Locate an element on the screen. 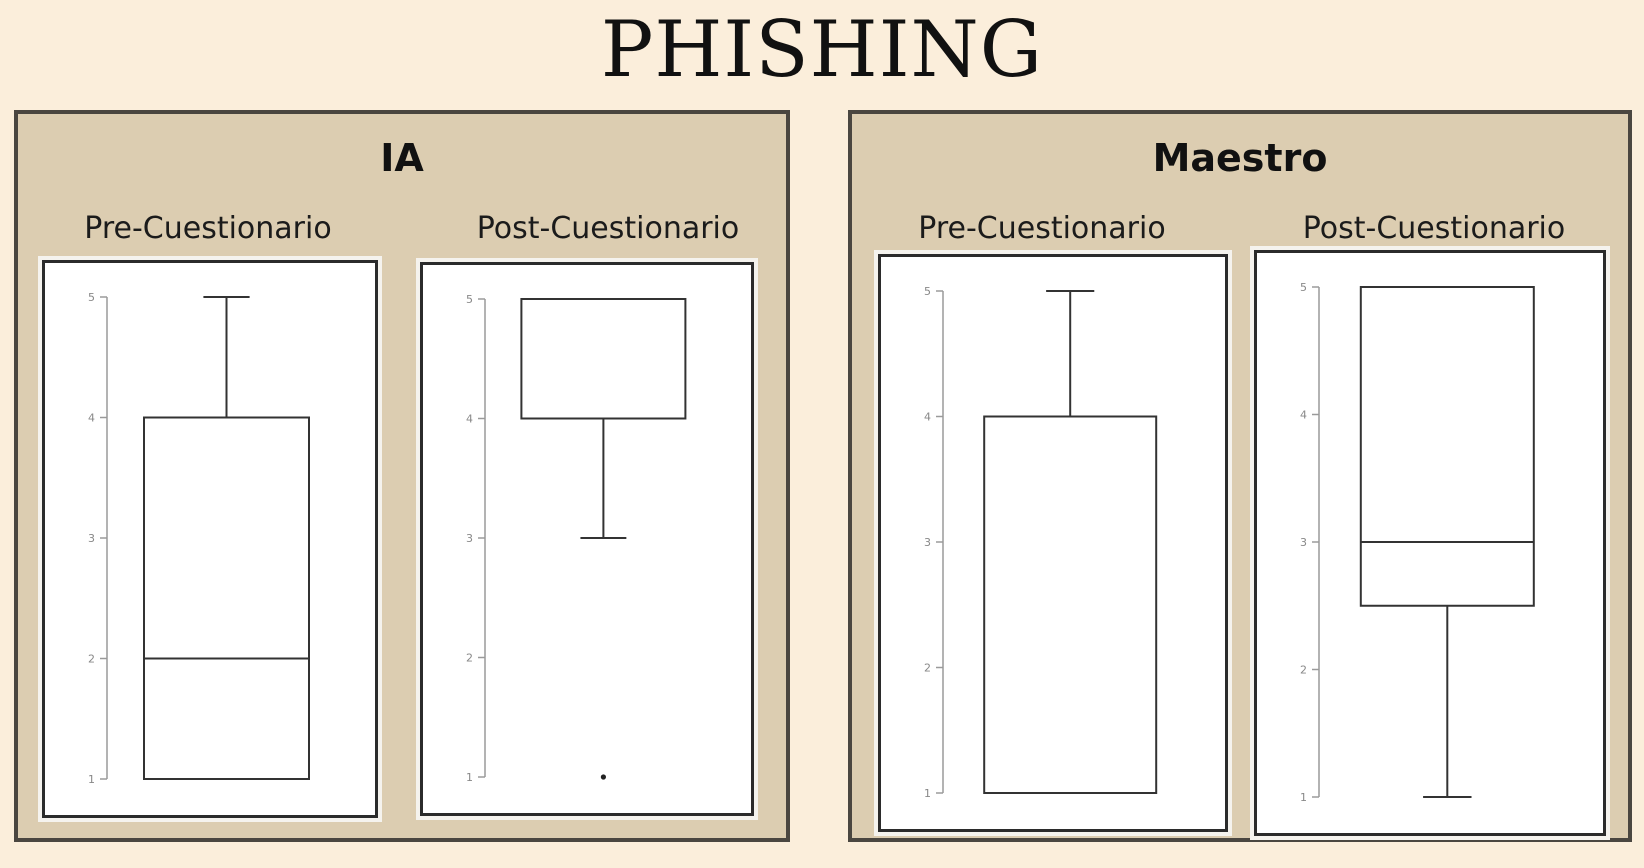 This screenshot has height=868, width=1644. maestro-post-label: Post-Cuestionario is located at coordinates (1434, 228).